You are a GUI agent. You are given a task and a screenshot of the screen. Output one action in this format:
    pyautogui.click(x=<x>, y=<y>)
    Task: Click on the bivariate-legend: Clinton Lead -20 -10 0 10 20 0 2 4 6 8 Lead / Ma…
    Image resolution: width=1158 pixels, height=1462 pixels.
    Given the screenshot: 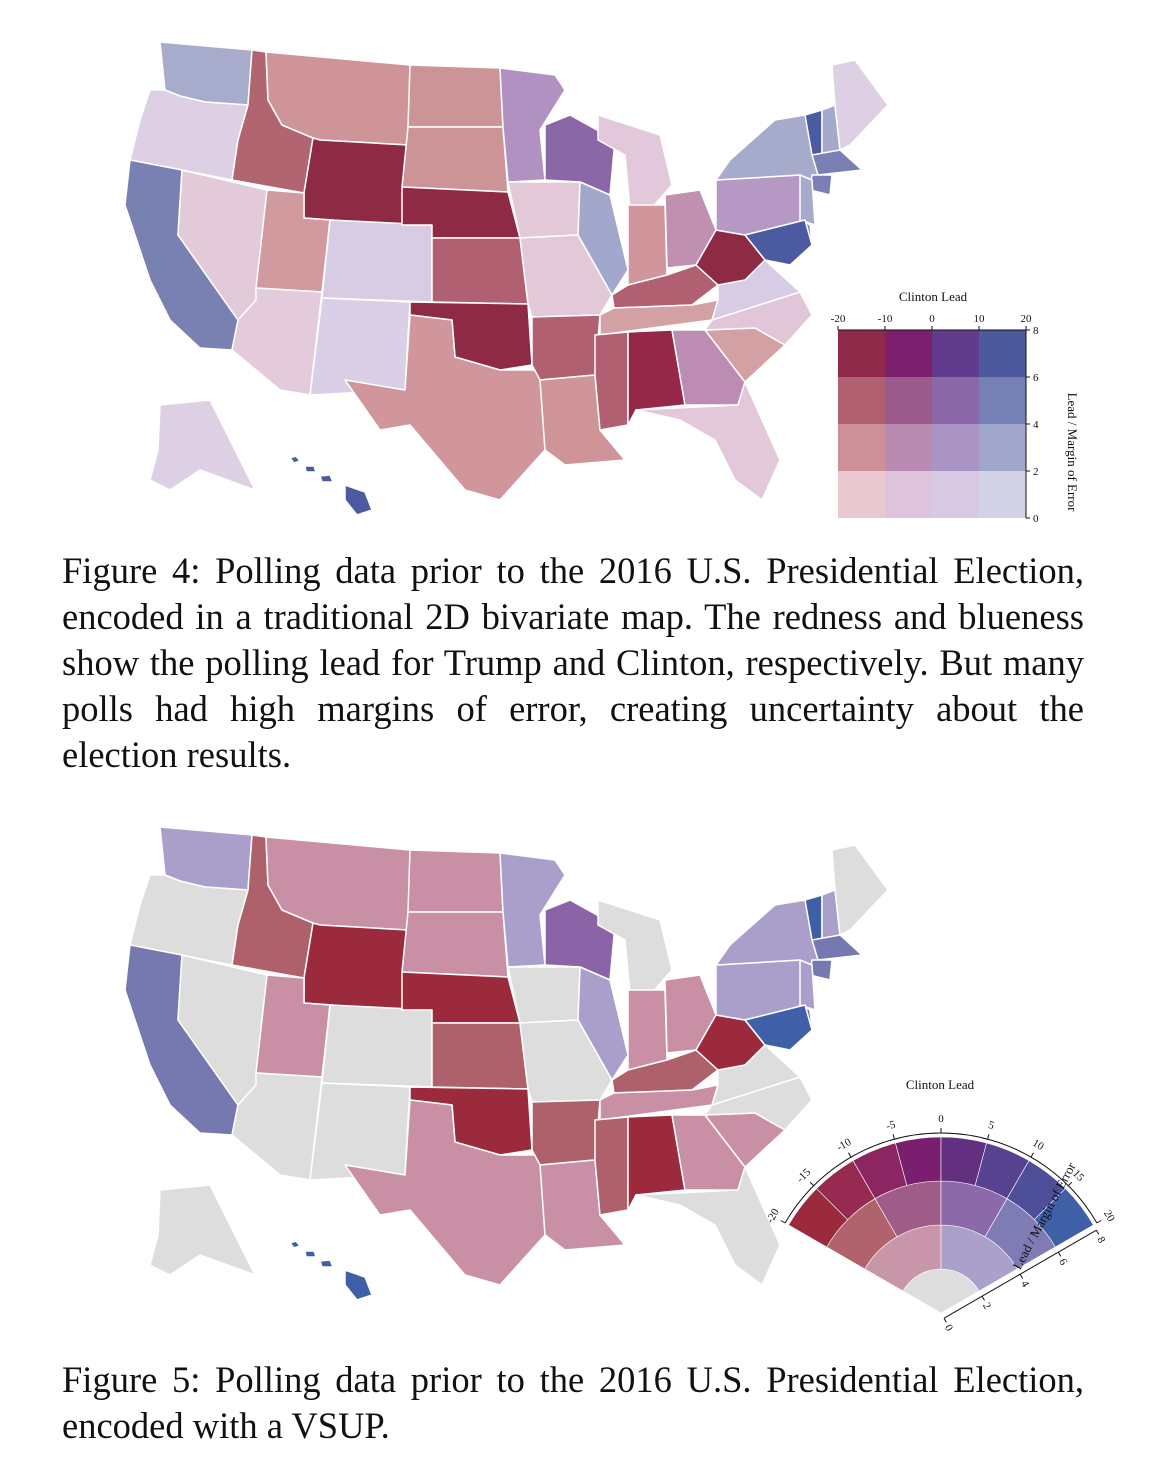 What is the action you would take?
    pyautogui.click(x=955, y=407)
    